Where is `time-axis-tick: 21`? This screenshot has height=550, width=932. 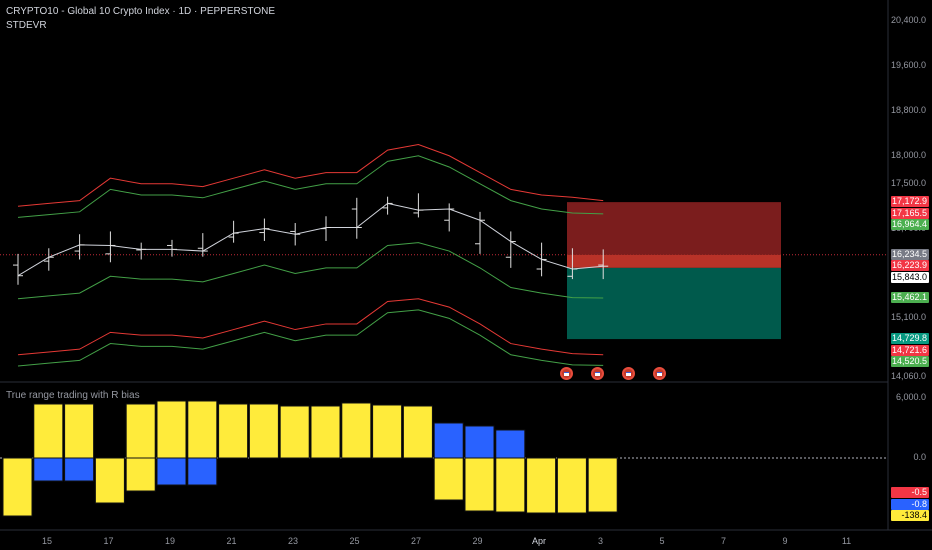 time-axis-tick: 21 is located at coordinates (231, 541).